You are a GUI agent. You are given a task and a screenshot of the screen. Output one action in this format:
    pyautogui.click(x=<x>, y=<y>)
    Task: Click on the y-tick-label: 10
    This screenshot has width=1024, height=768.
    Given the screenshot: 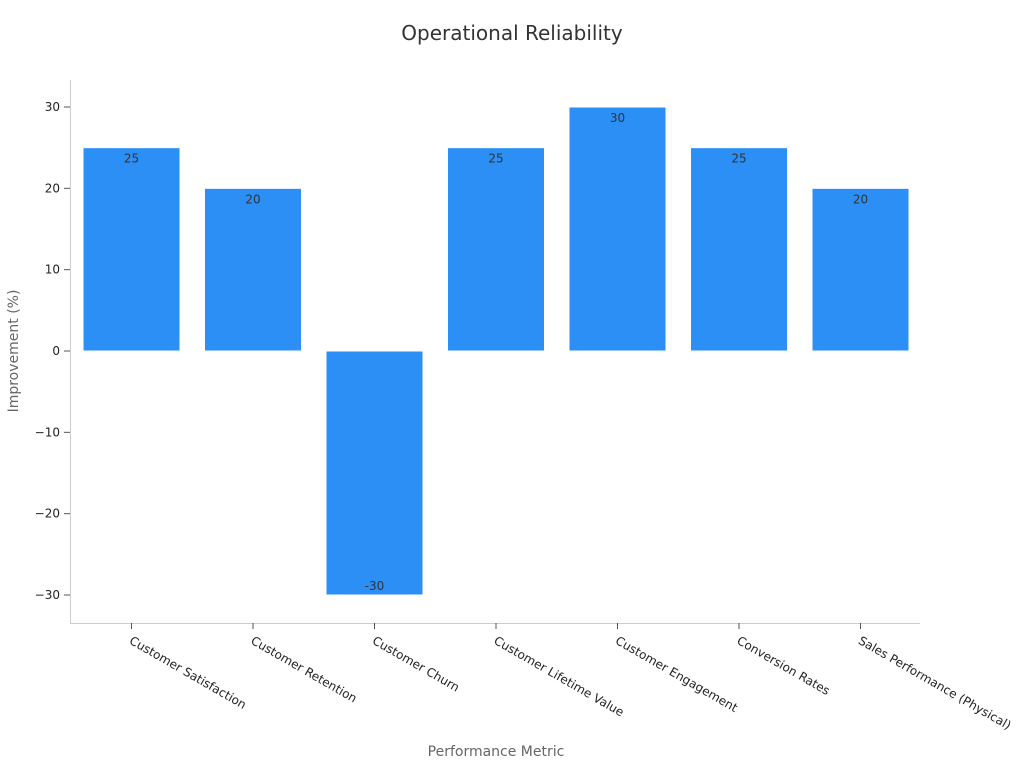 What is the action you would take?
    pyautogui.click(x=52, y=270)
    